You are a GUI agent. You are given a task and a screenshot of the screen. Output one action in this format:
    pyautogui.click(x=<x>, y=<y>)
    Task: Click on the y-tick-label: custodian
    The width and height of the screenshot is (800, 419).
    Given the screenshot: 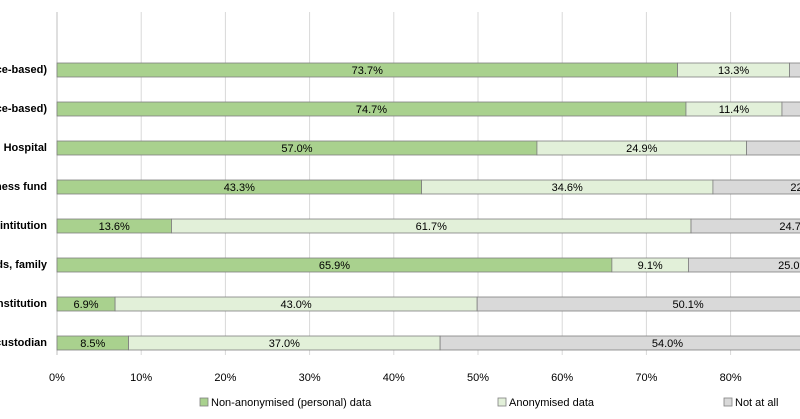 What is the action you would take?
    pyautogui.click(x=23, y=343)
    